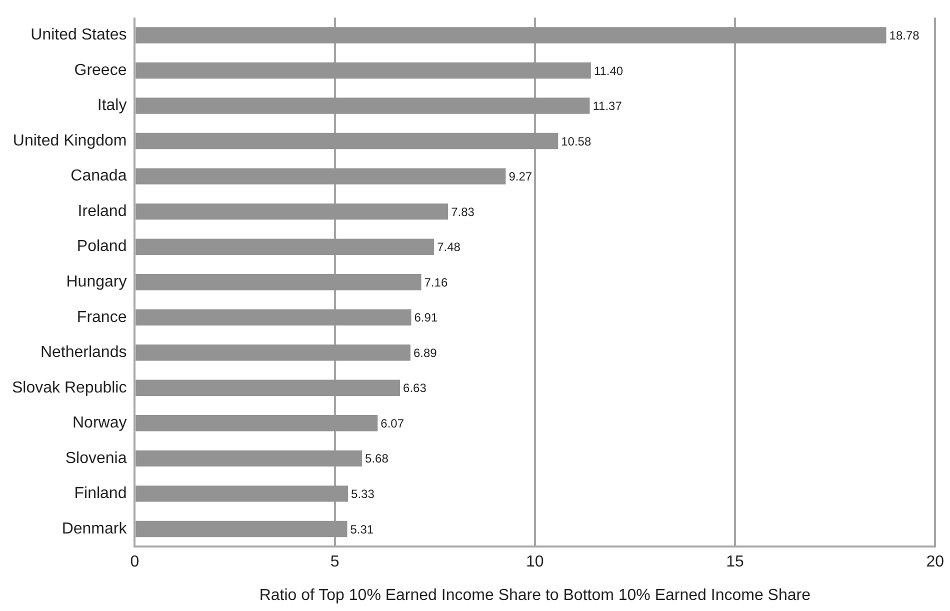  I want to click on data-label: 10.58, so click(576, 141).